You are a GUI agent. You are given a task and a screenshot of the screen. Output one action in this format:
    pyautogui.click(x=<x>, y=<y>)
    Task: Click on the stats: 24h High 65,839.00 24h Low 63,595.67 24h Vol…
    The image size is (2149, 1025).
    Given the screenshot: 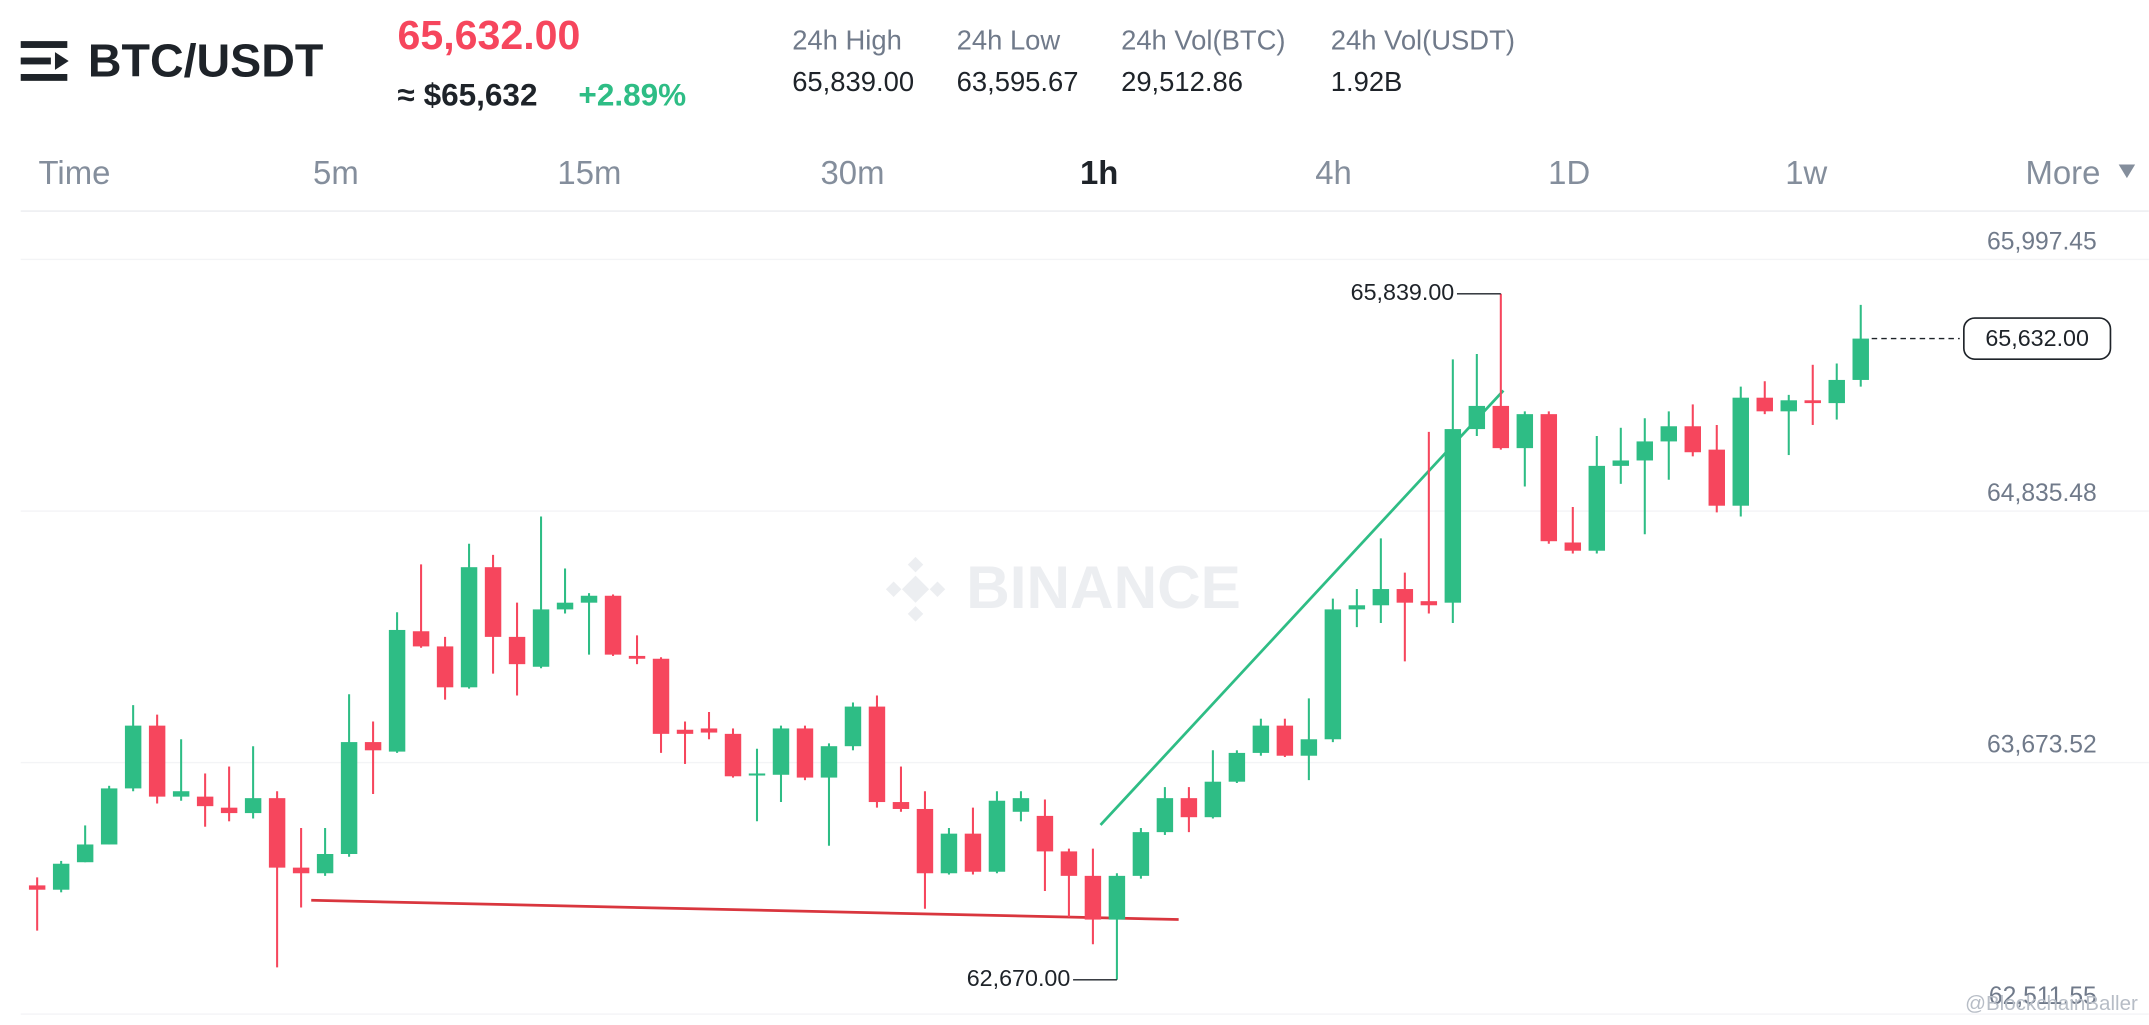 What is the action you would take?
    pyautogui.click(x=1153, y=61)
    